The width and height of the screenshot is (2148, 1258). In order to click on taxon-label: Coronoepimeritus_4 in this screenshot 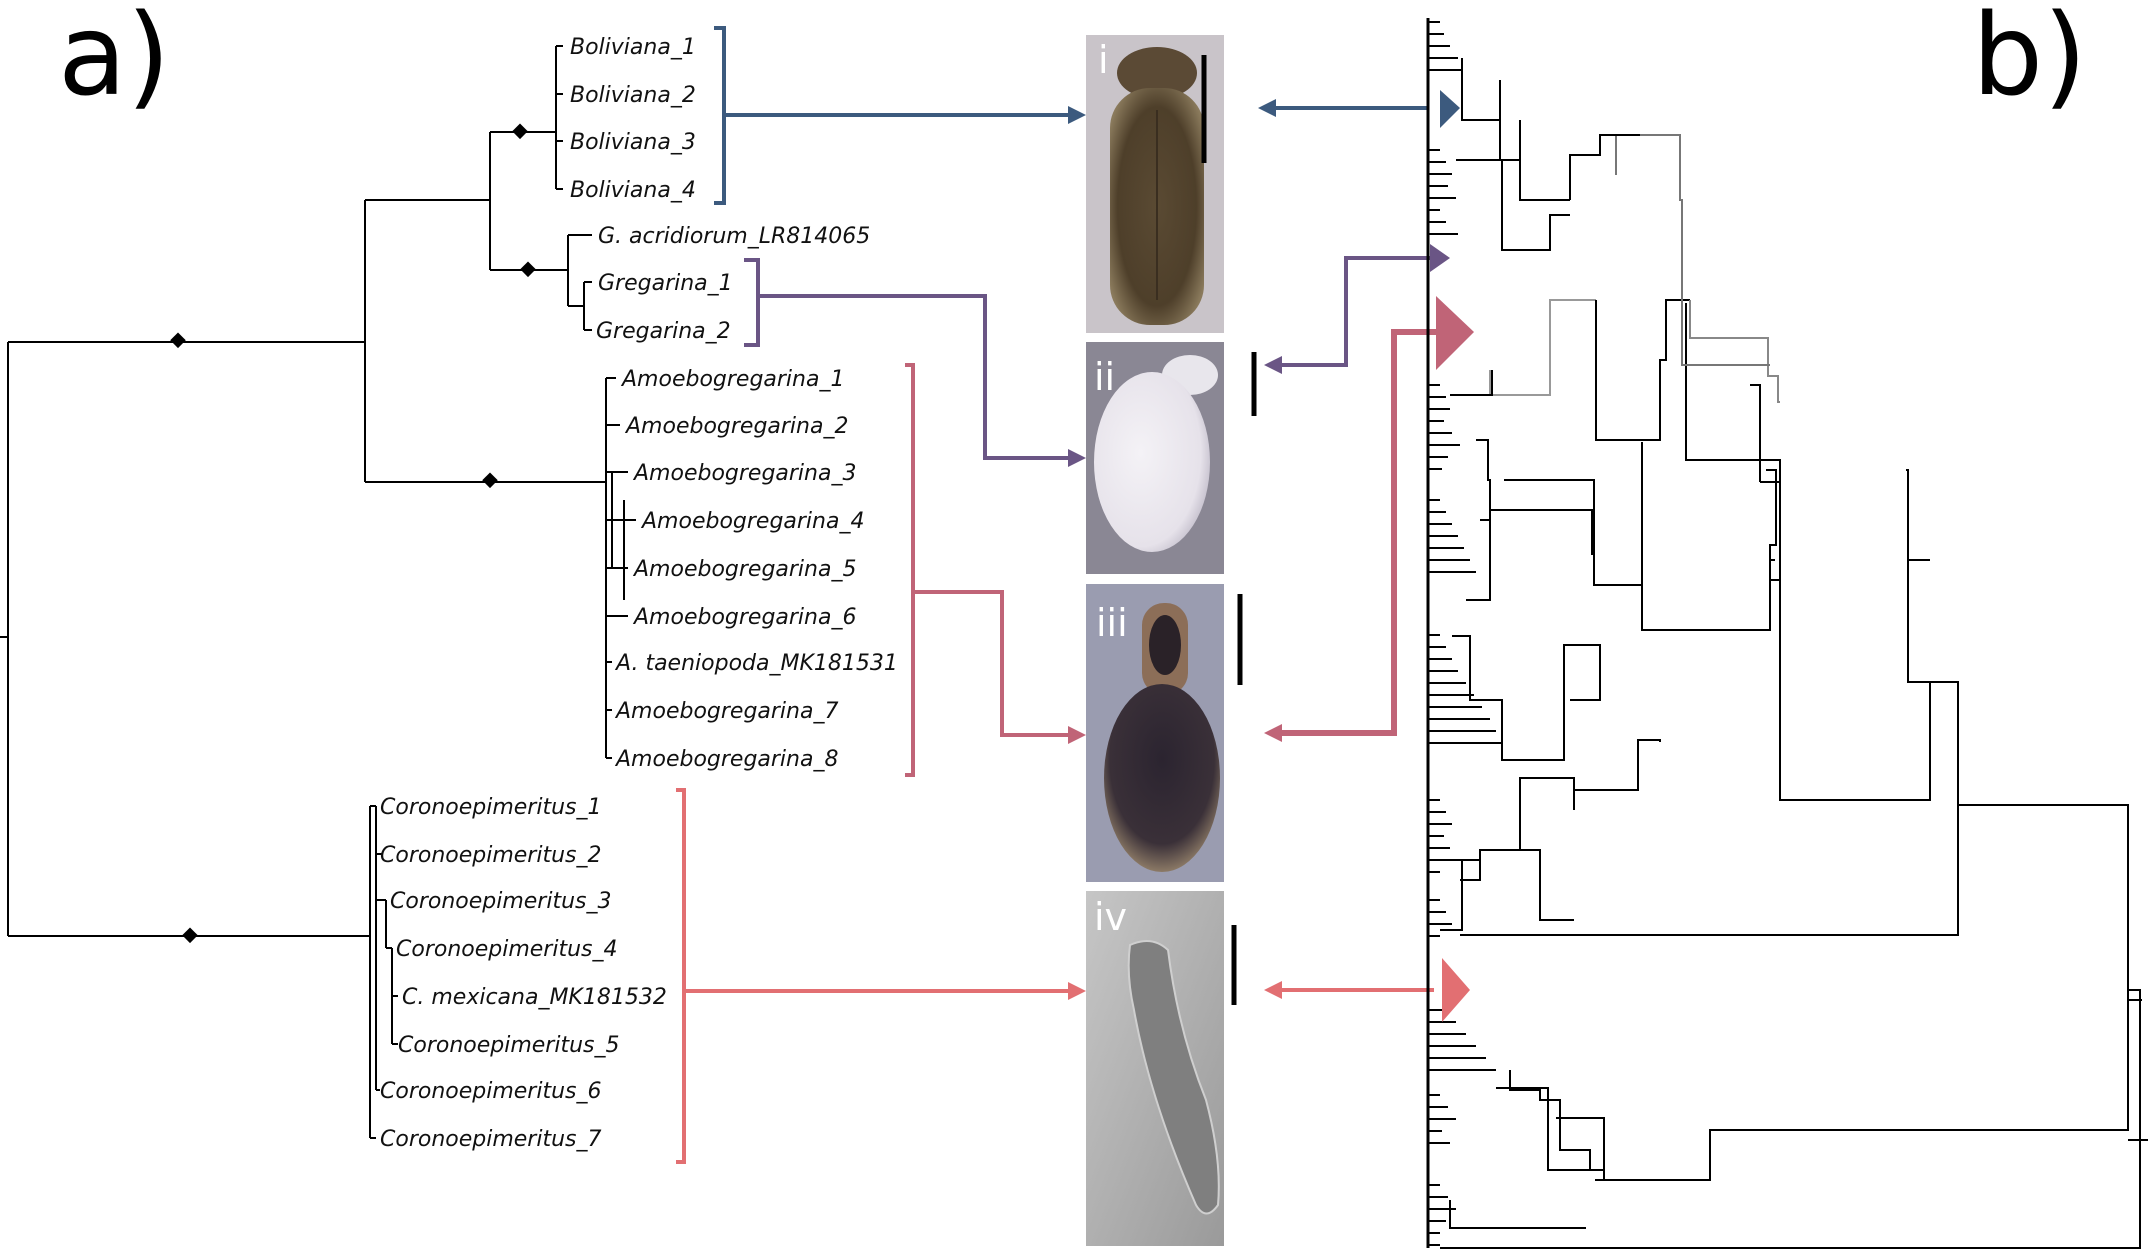, I will do `click(507, 949)`.